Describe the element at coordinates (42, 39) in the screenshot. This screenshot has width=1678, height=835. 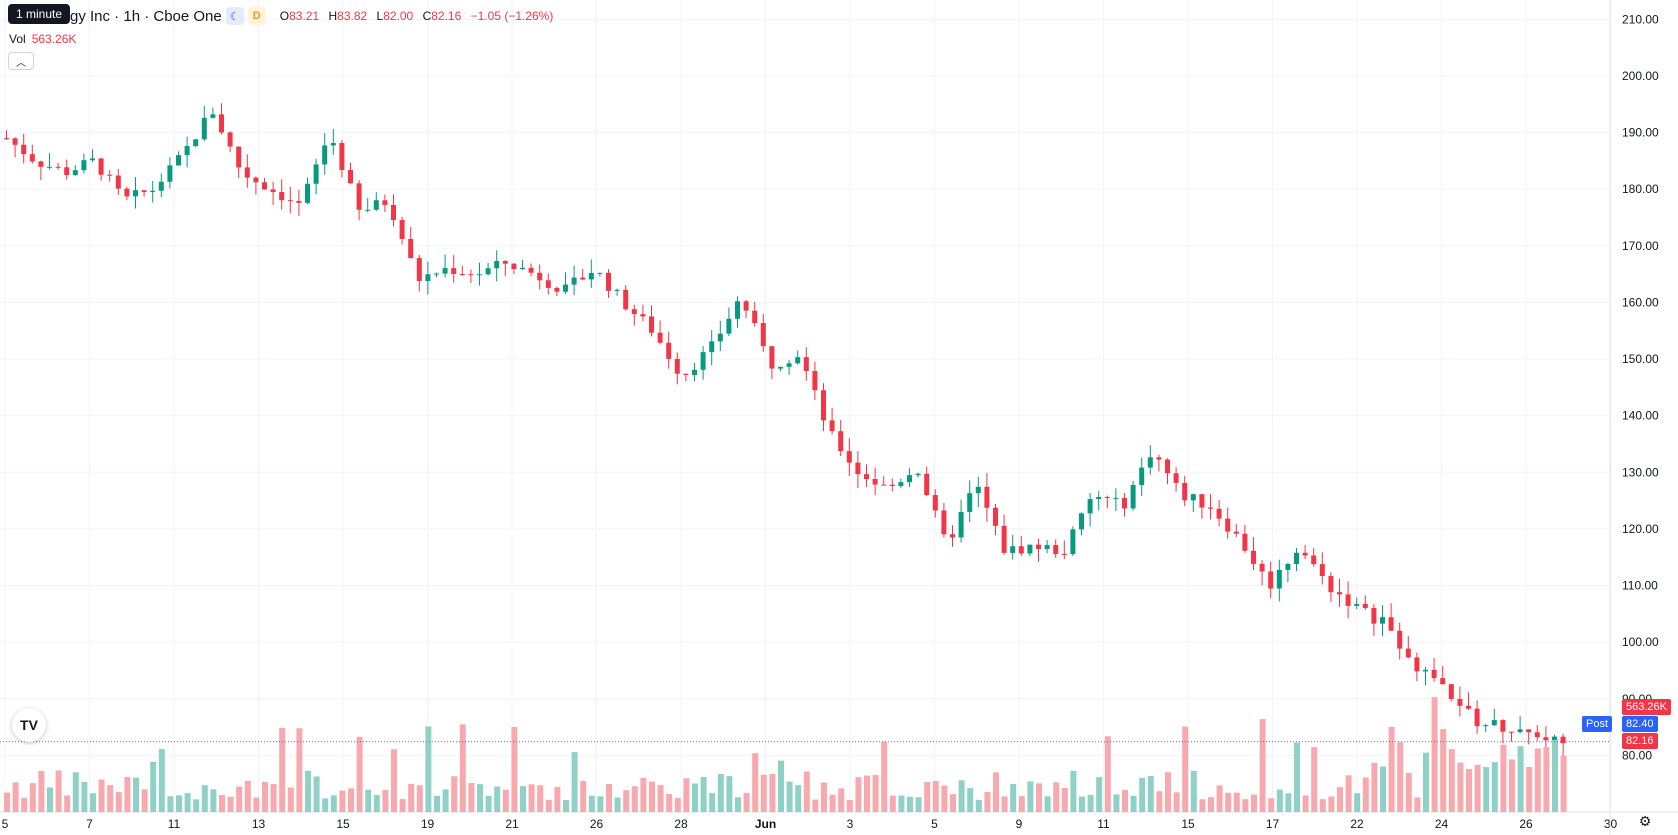
I see `volume-legend: Vol 563.26K` at that location.